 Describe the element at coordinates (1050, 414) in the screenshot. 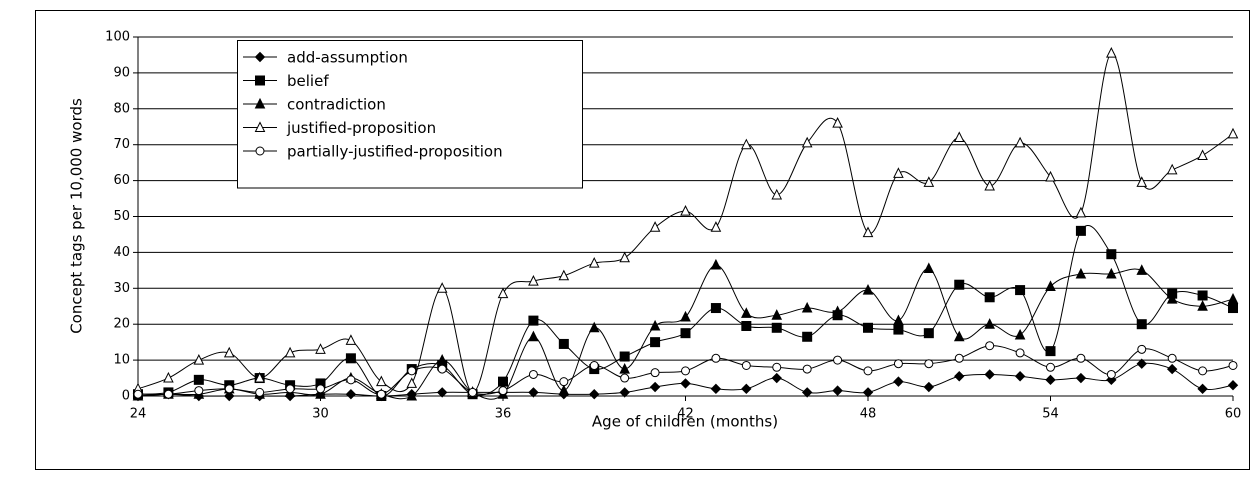

I see `x-tick-label: 54` at that location.